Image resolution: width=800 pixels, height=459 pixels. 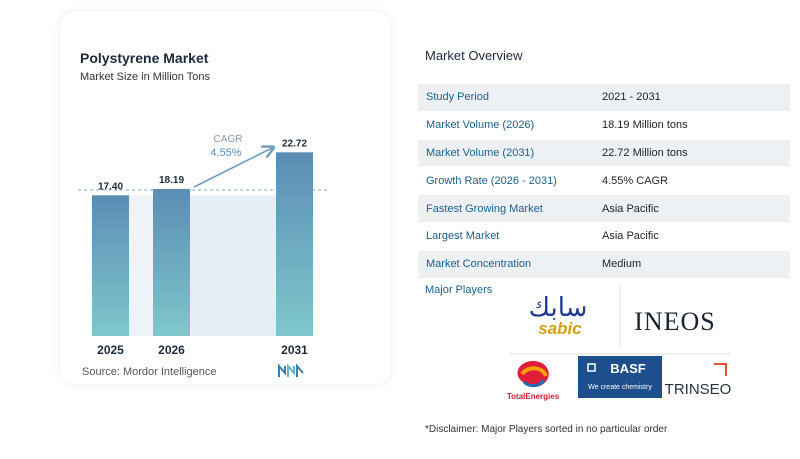 What do you see at coordinates (645, 152) in the screenshot?
I see `overview-row-value: 22.72 Million tons` at bounding box center [645, 152].